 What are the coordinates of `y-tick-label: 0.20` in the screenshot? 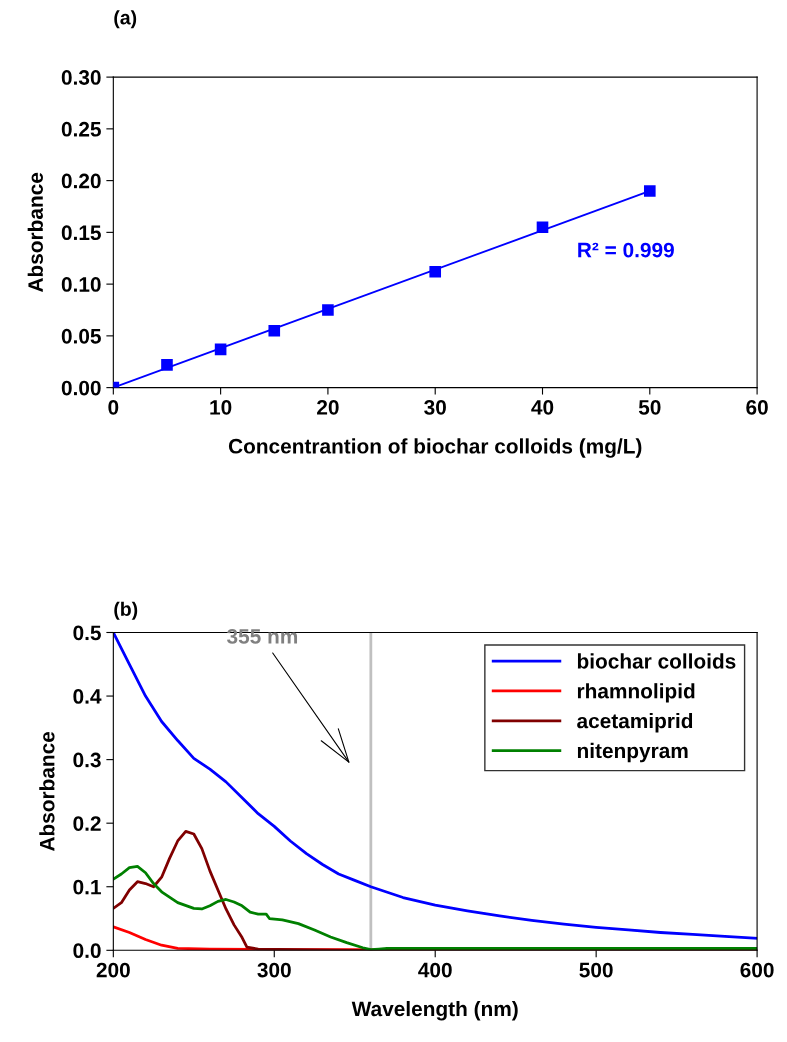 It's located at (81, 181).